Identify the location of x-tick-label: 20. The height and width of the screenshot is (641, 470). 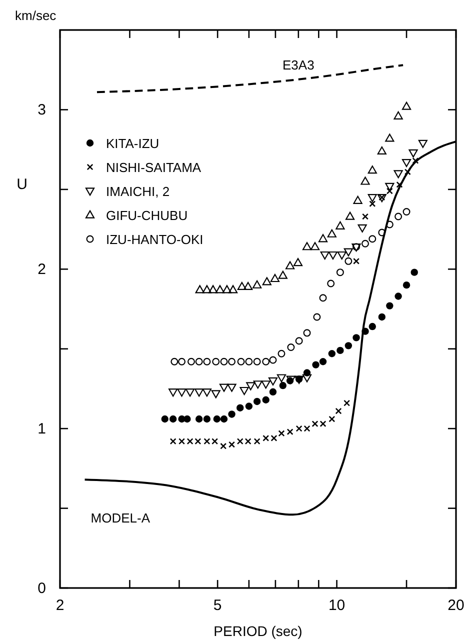
(456, 605).